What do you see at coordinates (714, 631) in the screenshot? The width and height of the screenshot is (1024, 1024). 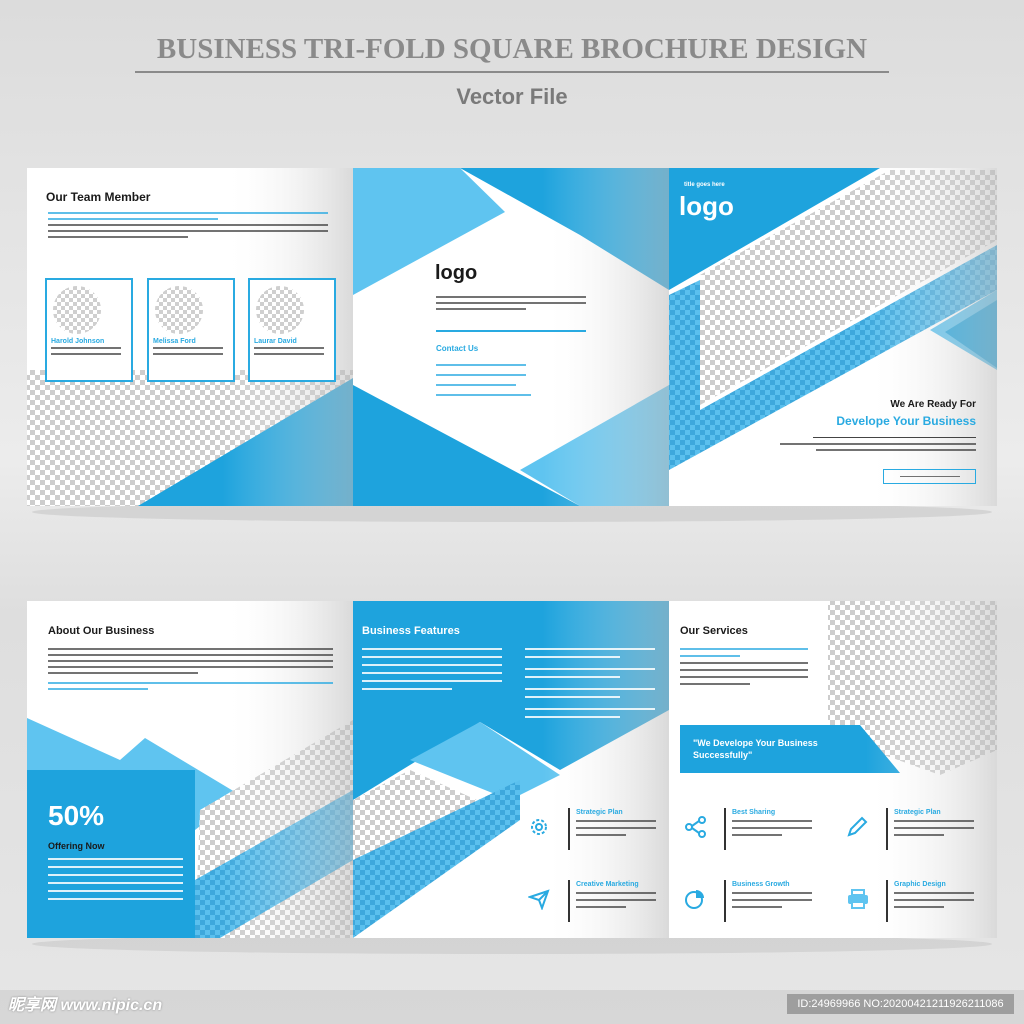 I see `services-title: Our Services` at bounding box center [714, 631].